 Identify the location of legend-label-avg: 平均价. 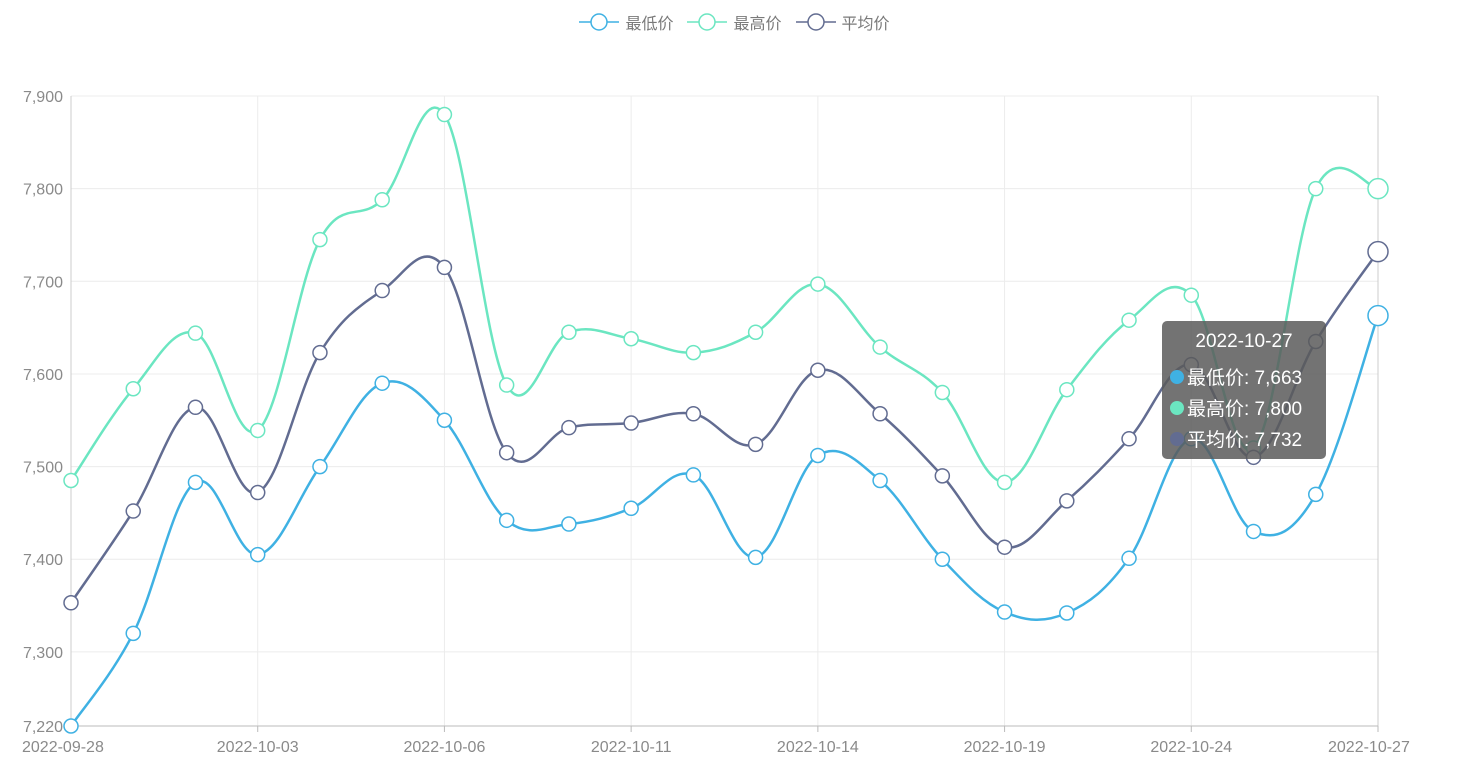
(865, 24).